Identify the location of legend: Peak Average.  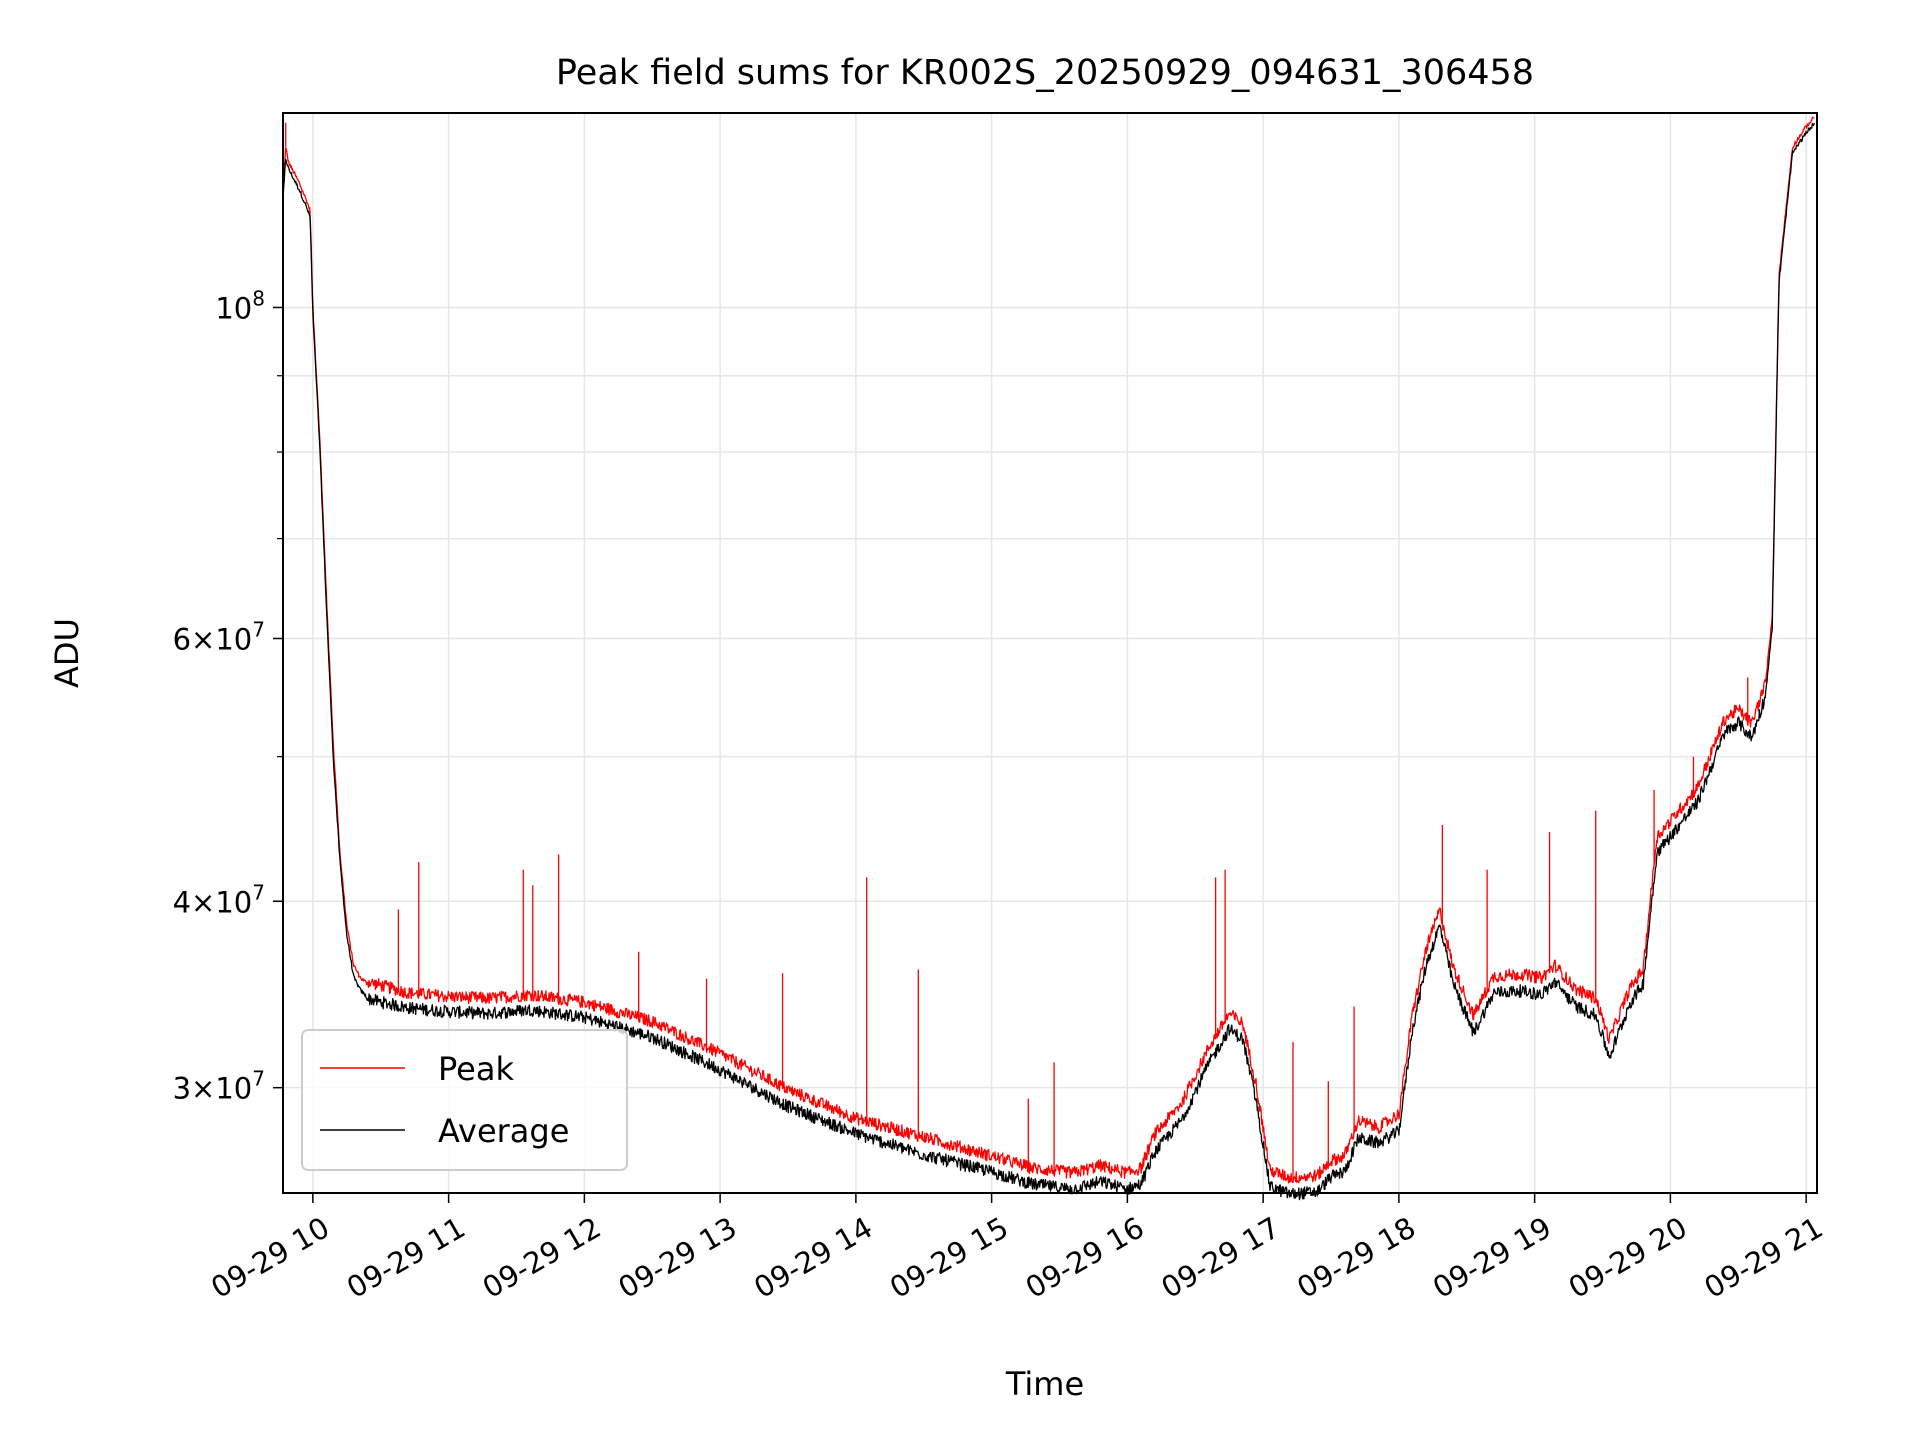
(464, 1100).